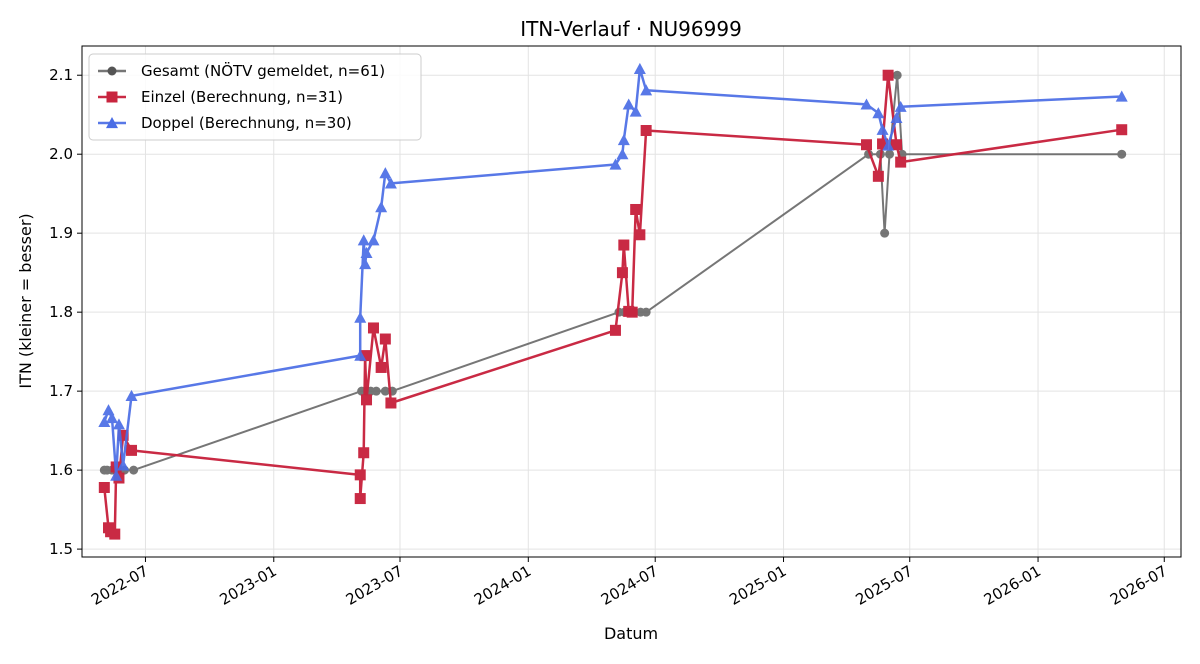 This screenshot has height=664, width=1200. Describe the element at coordinates (119, 585) in the screenshot. I see `x-tick-label: 2022-07` at that location.